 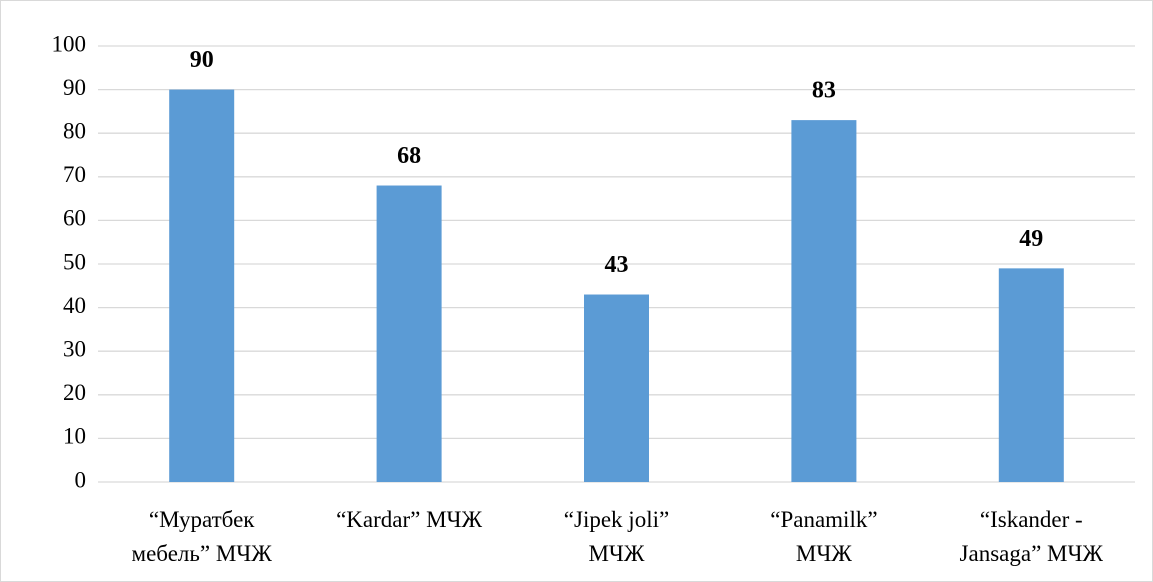 What do you see at coordinates (74, 305) in the screenshot?
I see `y-tick-label: 40` at bounding box center [74, 305].